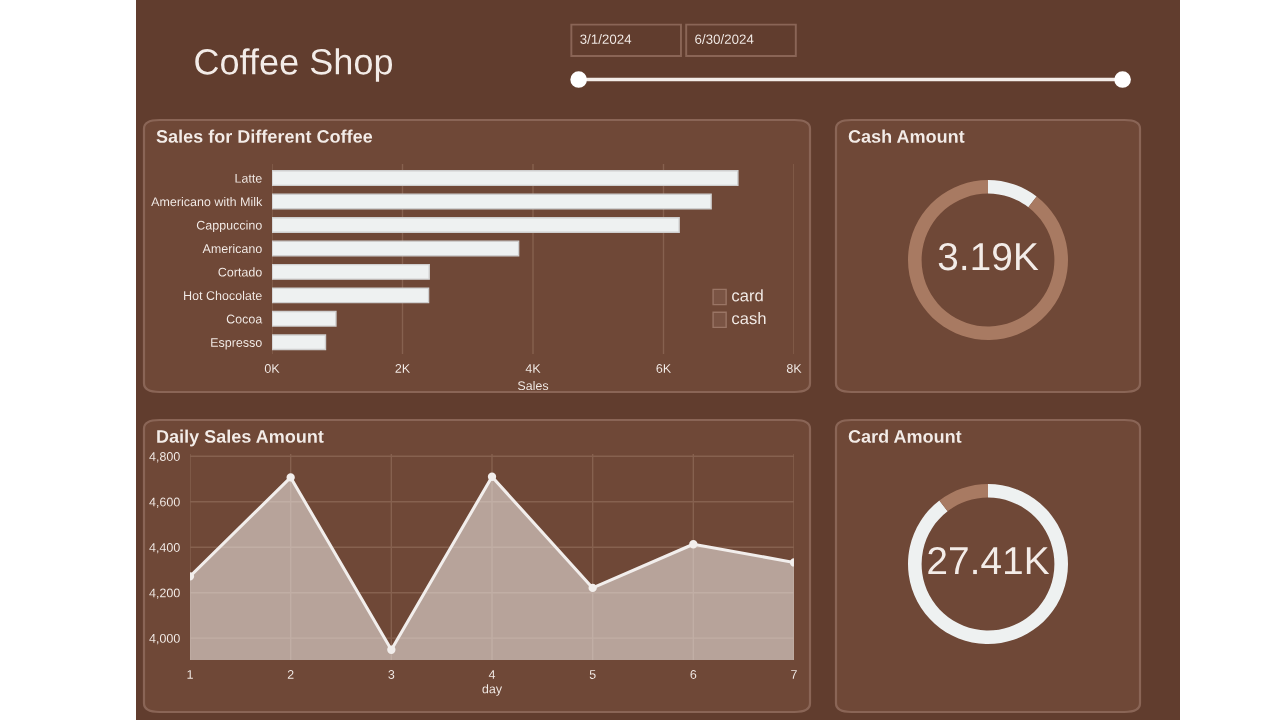 The height and width of the screenshot is (720, 1280). What do you see at coordinates (749, 318) in the screenshot?
I see `annotation: cash` at bounding box center [749, 318].